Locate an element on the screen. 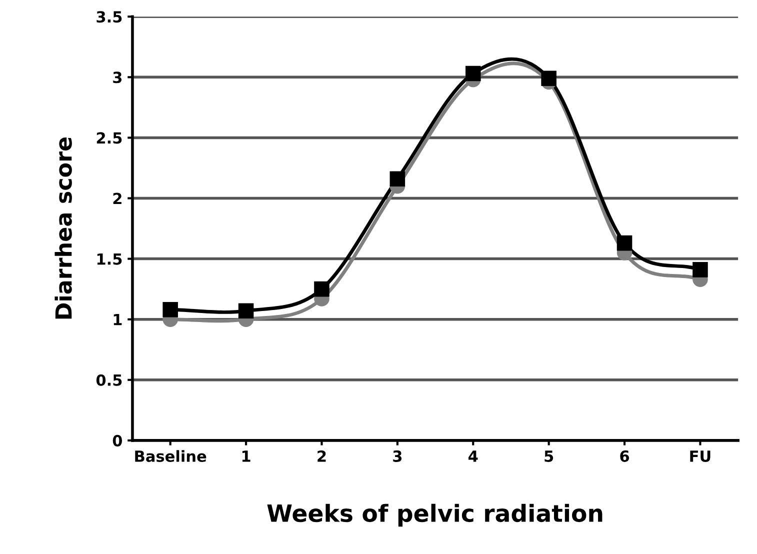  x-tick-label: 3 is located at coordinates (397, 456).